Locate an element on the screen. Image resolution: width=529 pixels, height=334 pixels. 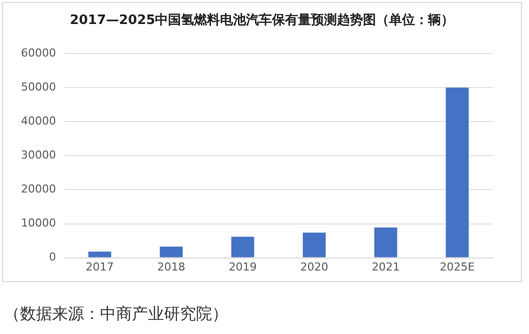
y-tick-label: 50000 is located at coordinates (38, 87).